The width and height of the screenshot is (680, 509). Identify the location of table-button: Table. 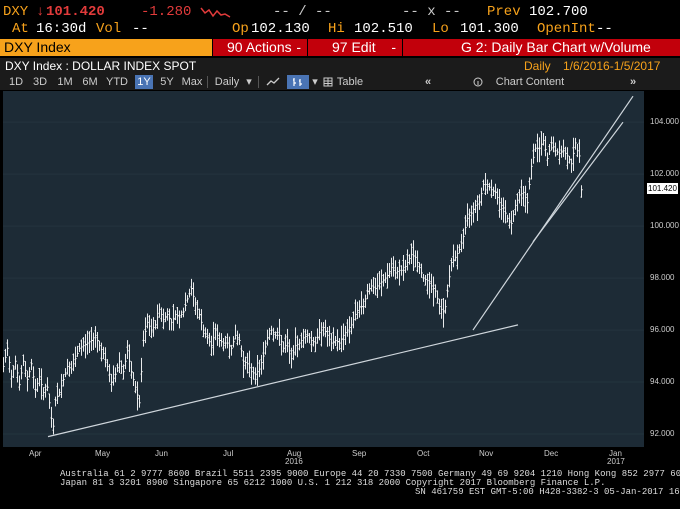
(350, 82).